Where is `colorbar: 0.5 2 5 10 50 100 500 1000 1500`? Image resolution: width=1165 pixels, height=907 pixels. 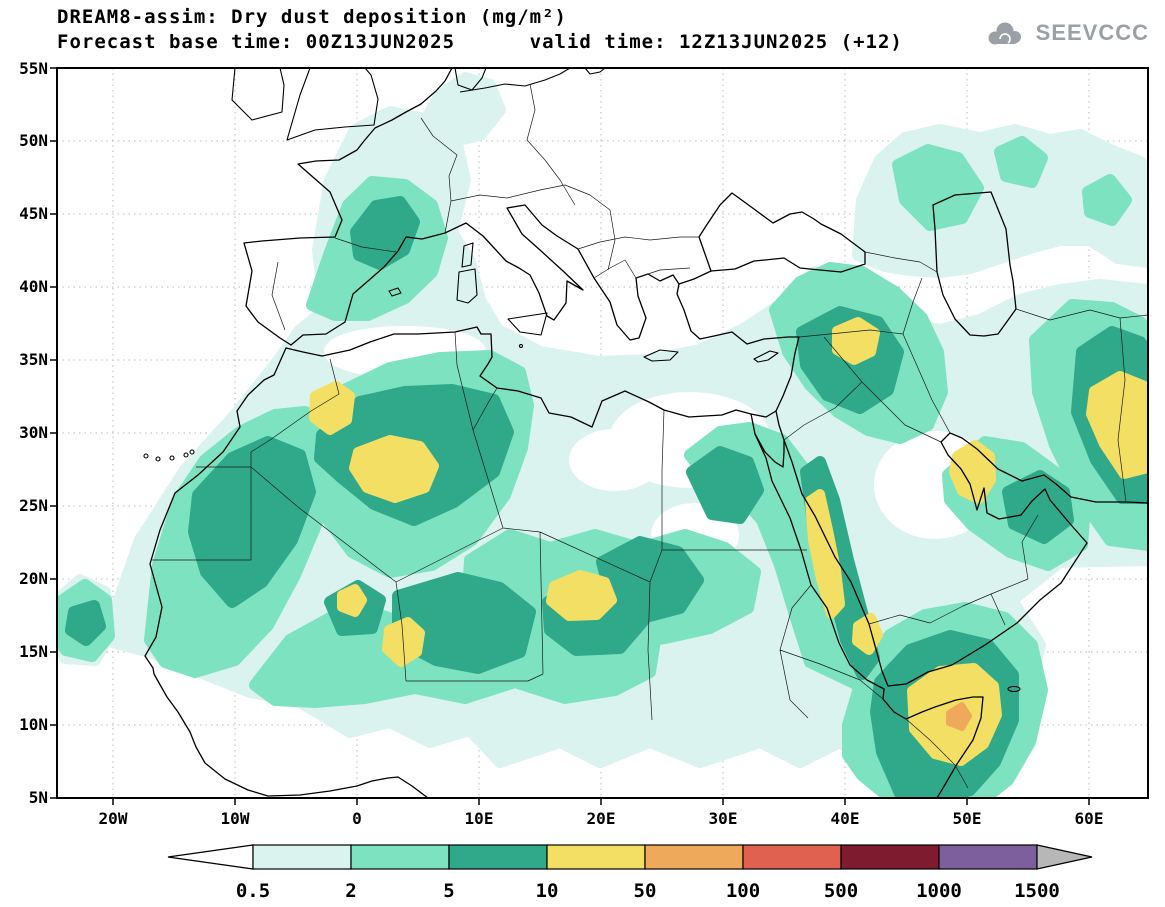 colorbar: 0.5 2 5 10 50 100 500 1000 1500 is located at coordinates (630, 873).